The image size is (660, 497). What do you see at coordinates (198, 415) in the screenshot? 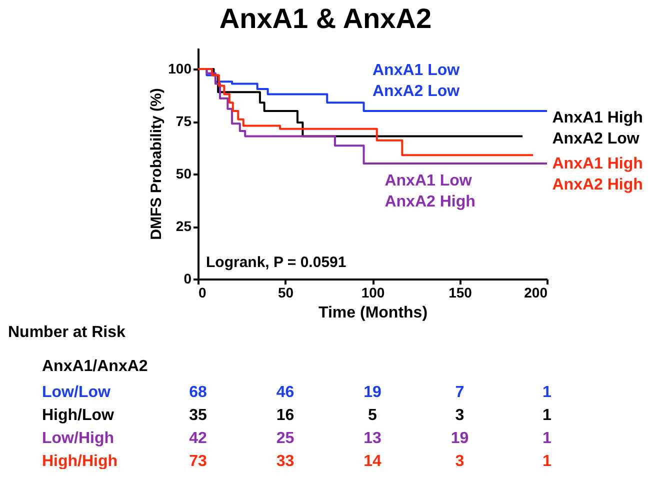
I see `text: 35` at bounding box center [198, 415].